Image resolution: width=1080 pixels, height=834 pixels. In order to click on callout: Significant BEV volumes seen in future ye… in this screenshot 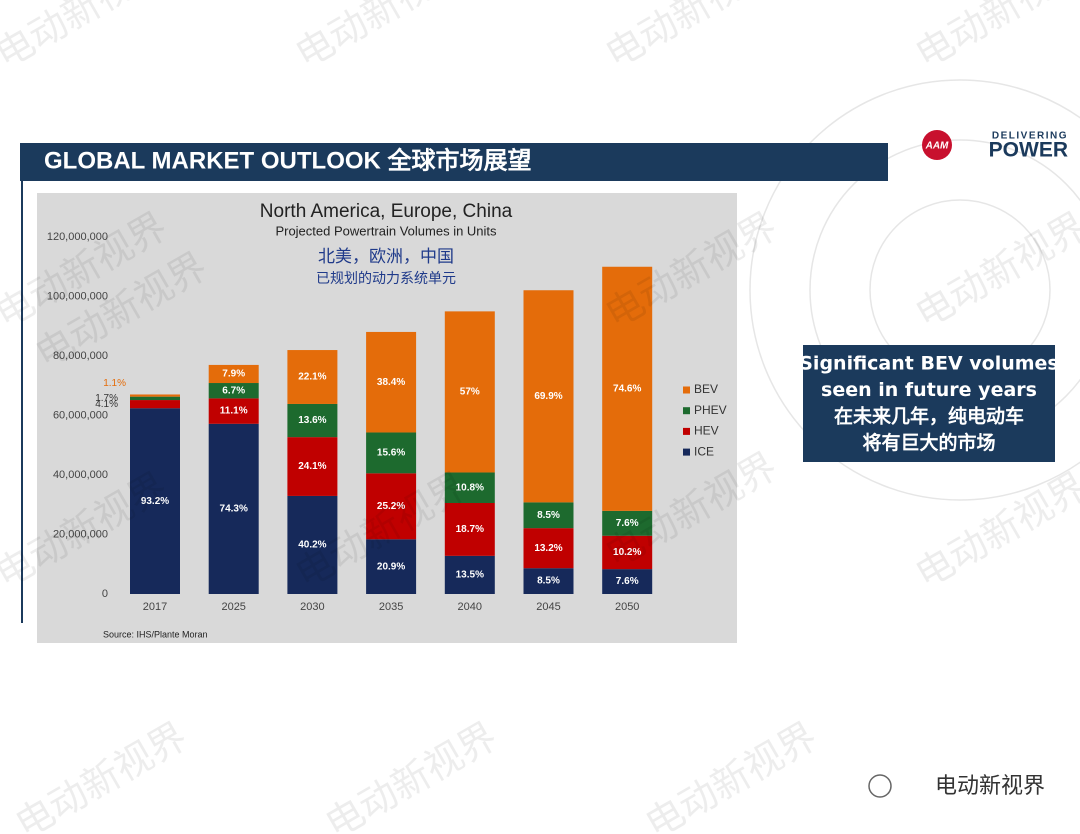, I will do `click(928, 404)`.